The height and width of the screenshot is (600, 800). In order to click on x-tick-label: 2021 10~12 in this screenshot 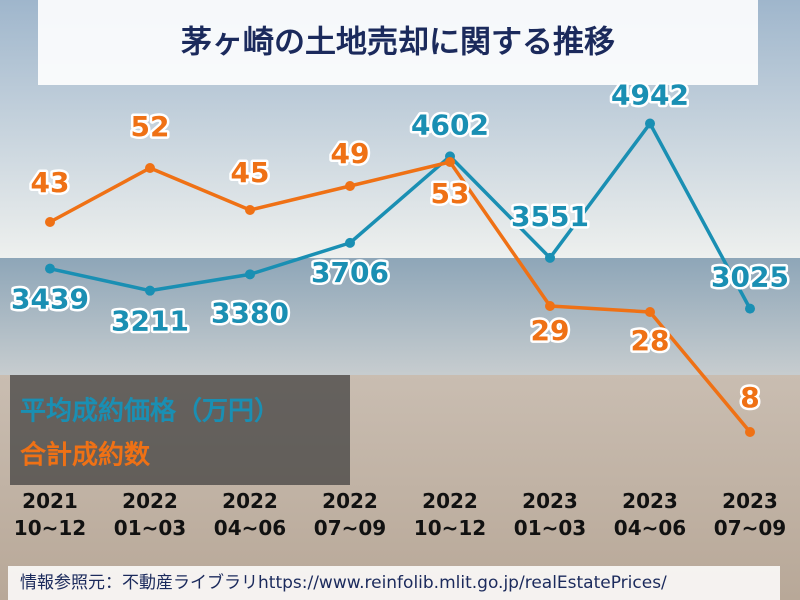, I will do `click(50, 514)`.